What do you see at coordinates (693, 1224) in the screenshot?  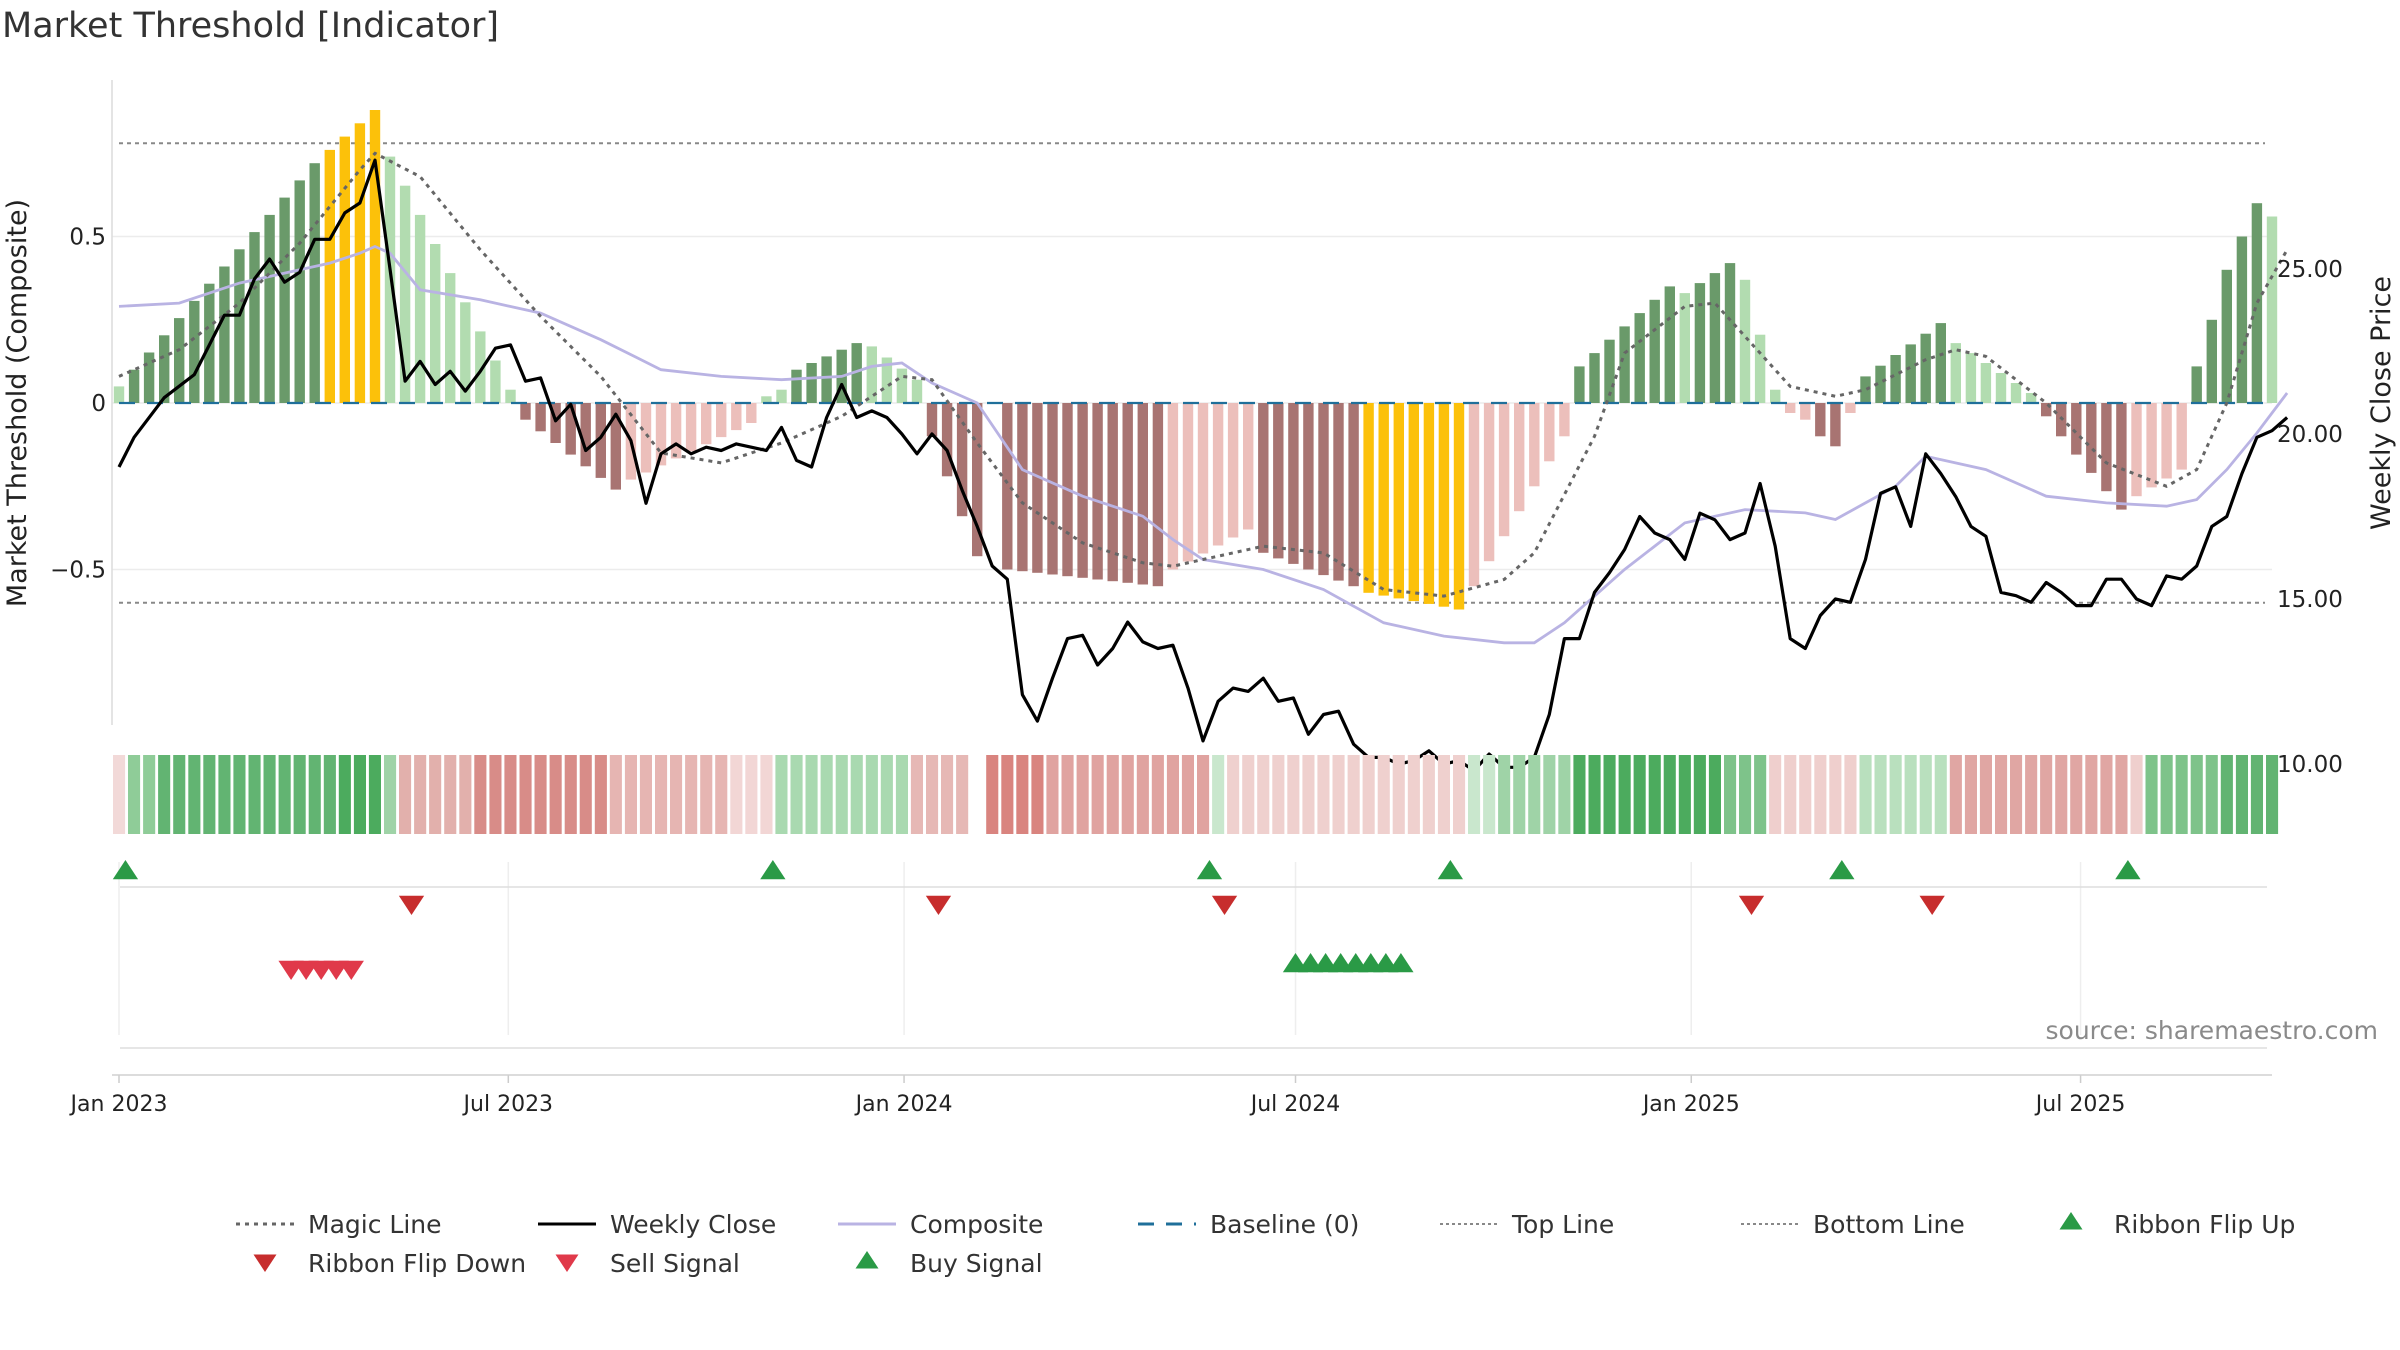 I see `legend-label: Weekly Close` at bounding box center [693, 1224].